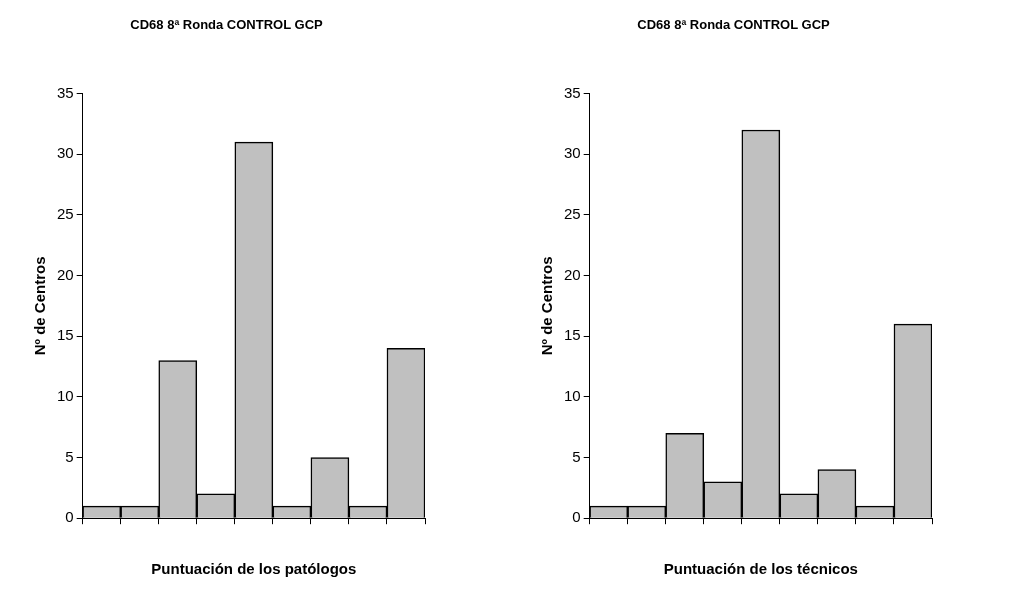 Image resolution: width=1030 pixels, height=603 pixels. What do you see at coordinates (254, 569) in the screenshot?
I see `x-axis-title: Puntuación de los patólogos` at bounding box center [254, 569].